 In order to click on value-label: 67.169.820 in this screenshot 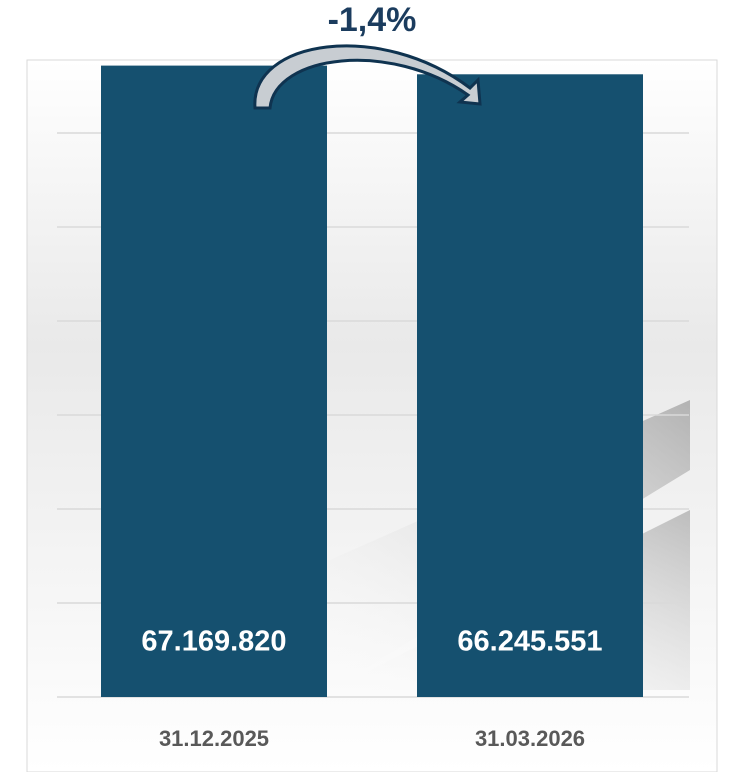, I will do `click(213, 642)`.